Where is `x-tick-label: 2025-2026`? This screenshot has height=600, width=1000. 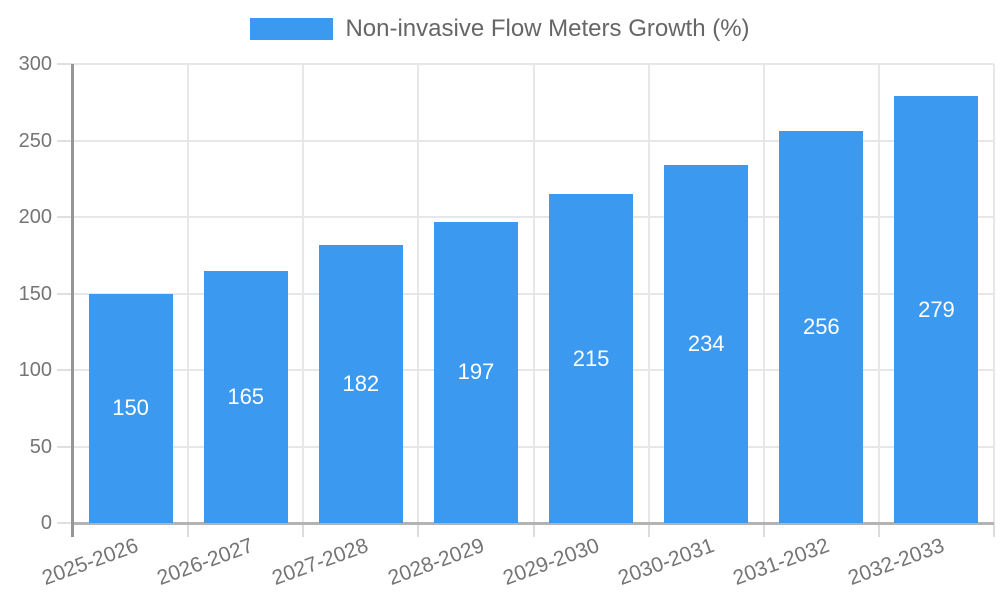
x-tick-label: 2025-2026 is located at coordinates (90, 562).